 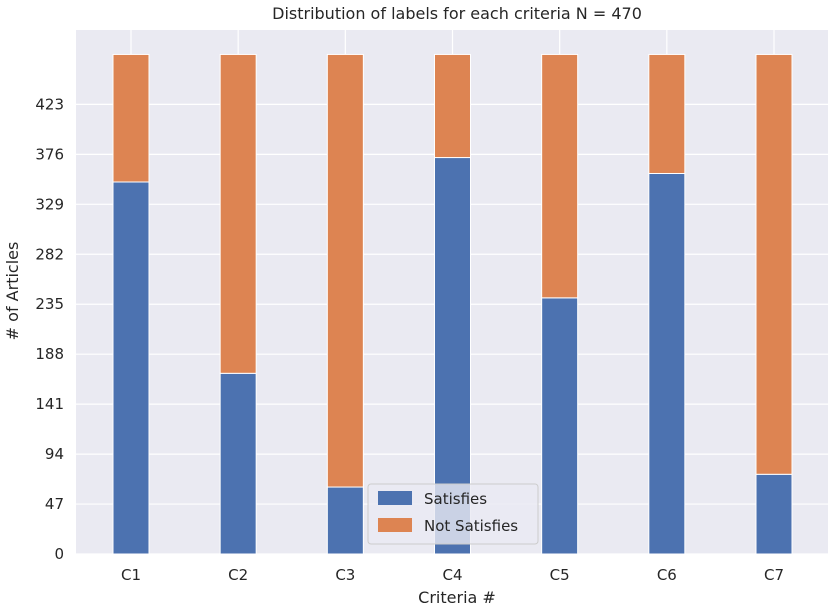 I want to click on bar-c5-satisfies, so click(x=560, y=426).